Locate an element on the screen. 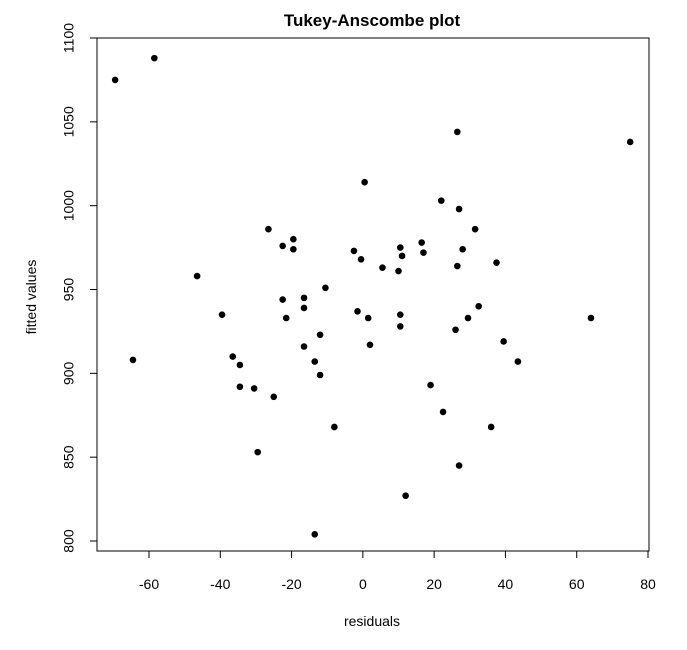 Image resolution: width=687 pixels, height=650 pixels. y-tick-label: 800 is located at coordinates (69, 541).